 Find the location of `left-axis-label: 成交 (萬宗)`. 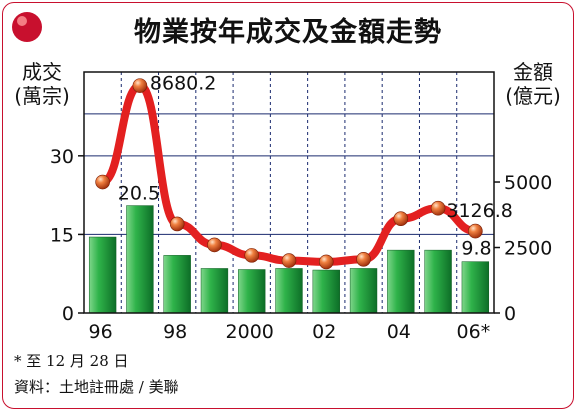

left-axis-label: 成交 (萬宗) is located at coordinates (42, 84).